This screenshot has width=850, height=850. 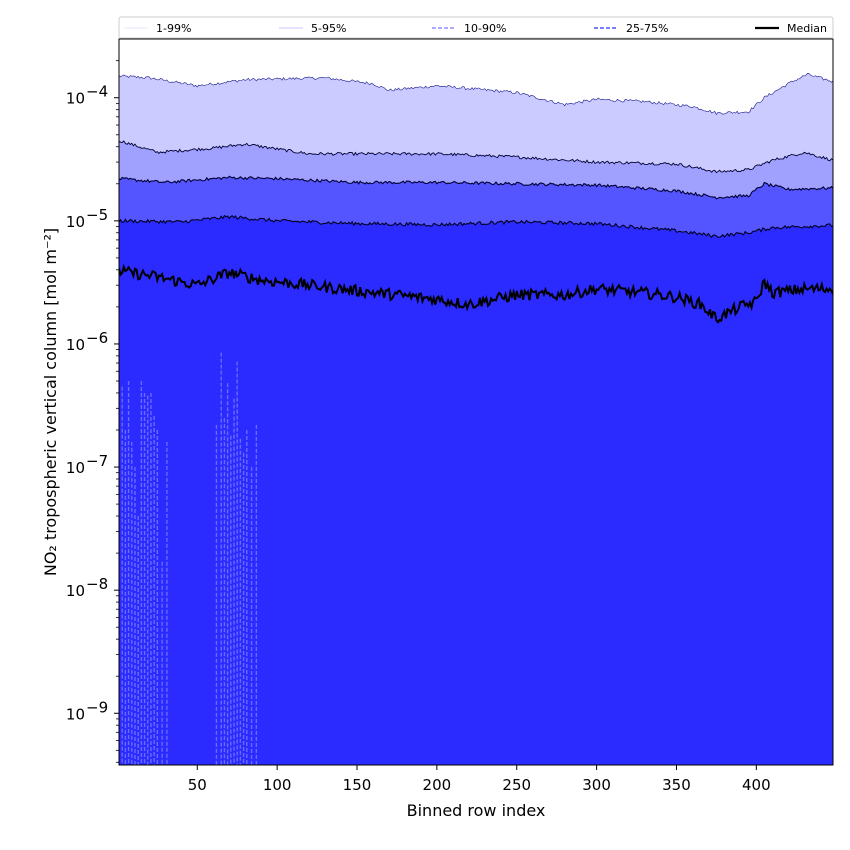 I want to click on x-tick-label-250: 250, so click(x=516, y=785).